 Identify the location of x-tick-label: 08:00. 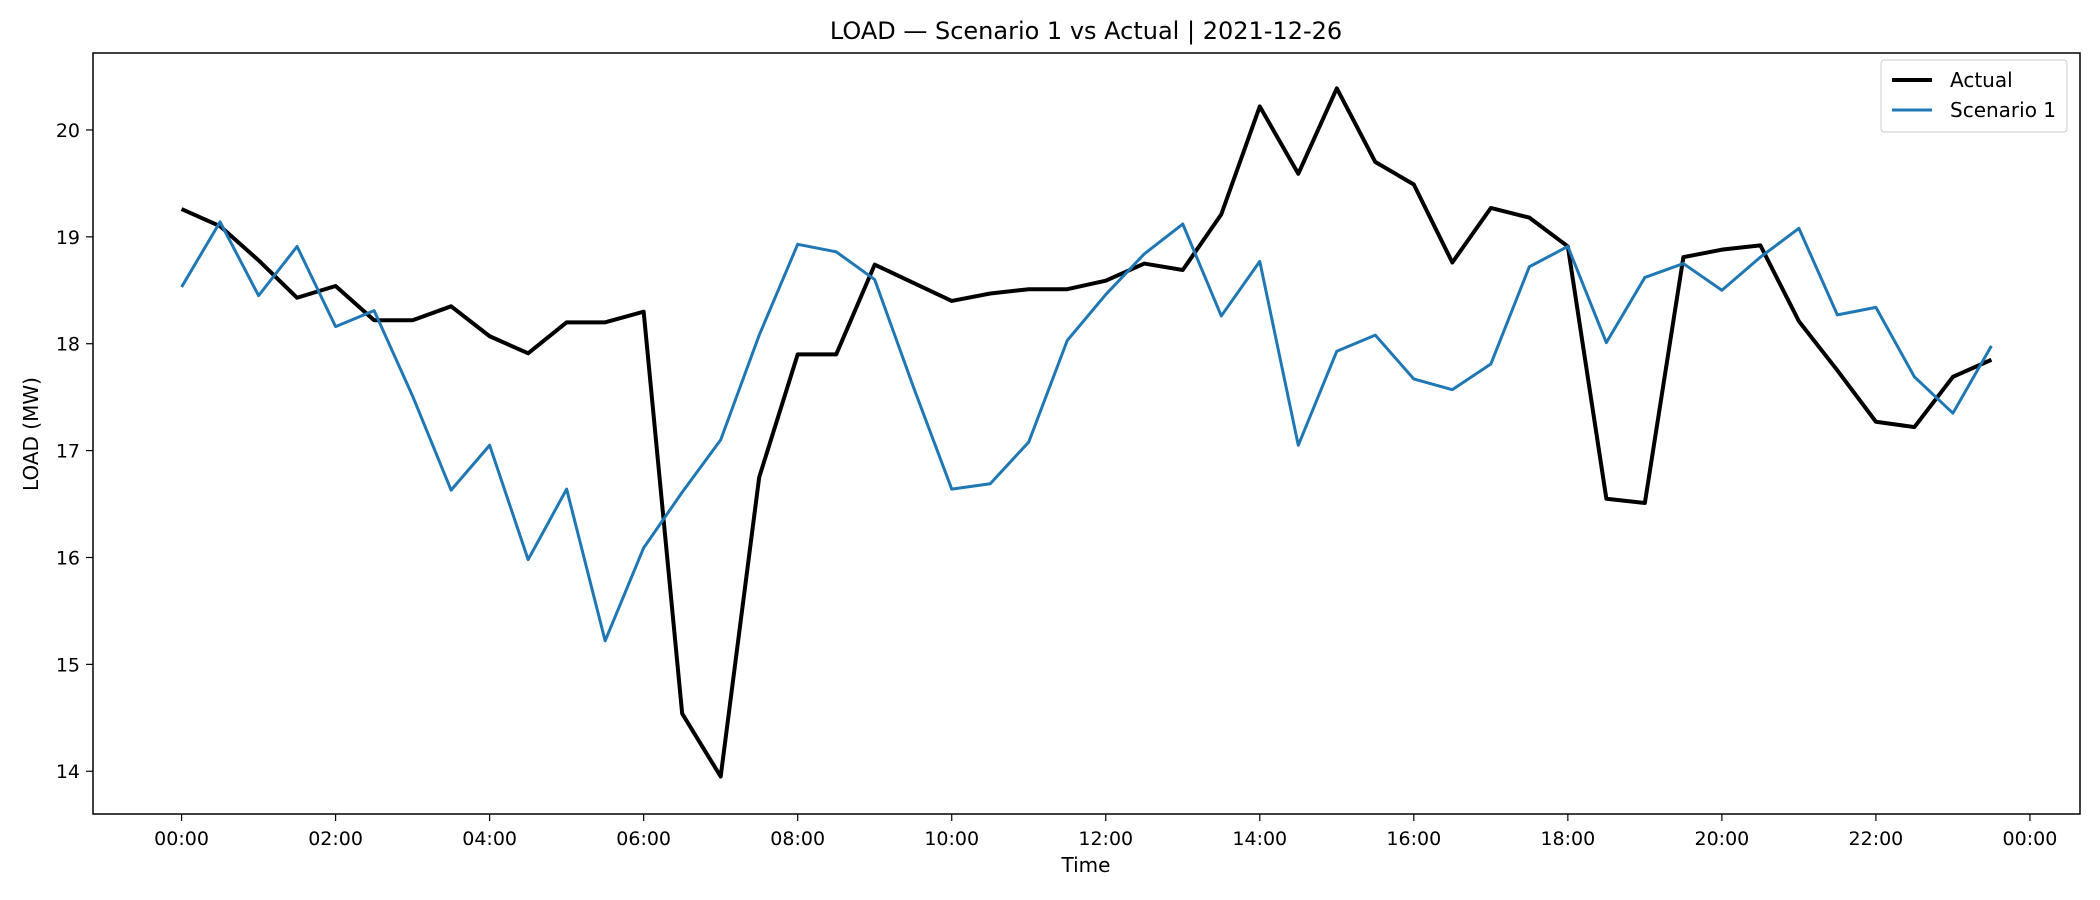
(797, 839).